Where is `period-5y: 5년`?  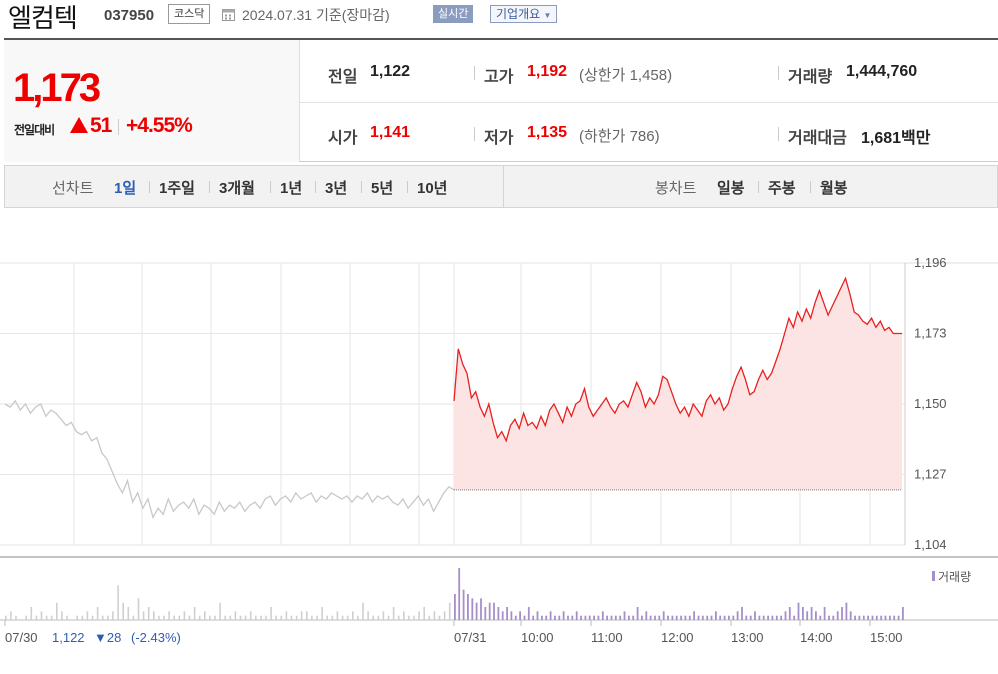
period-5y: 5년 is located at coordinates (382, 188).